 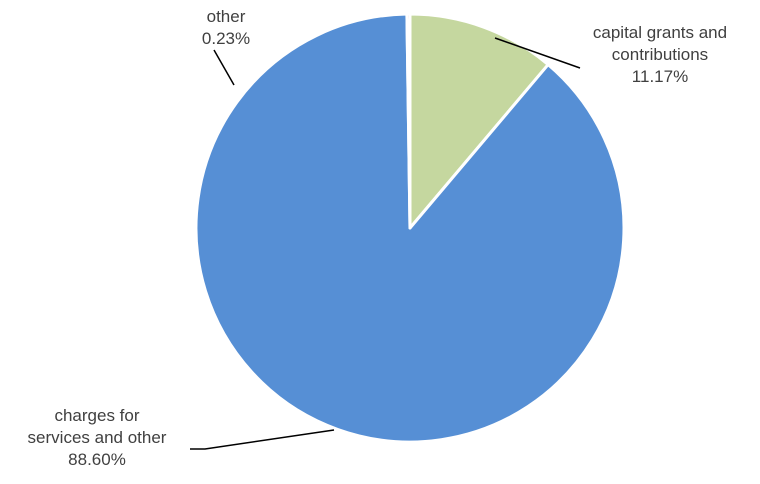 I want to click on slice-label-other: other 0.23%, so click(x=226, y=28).